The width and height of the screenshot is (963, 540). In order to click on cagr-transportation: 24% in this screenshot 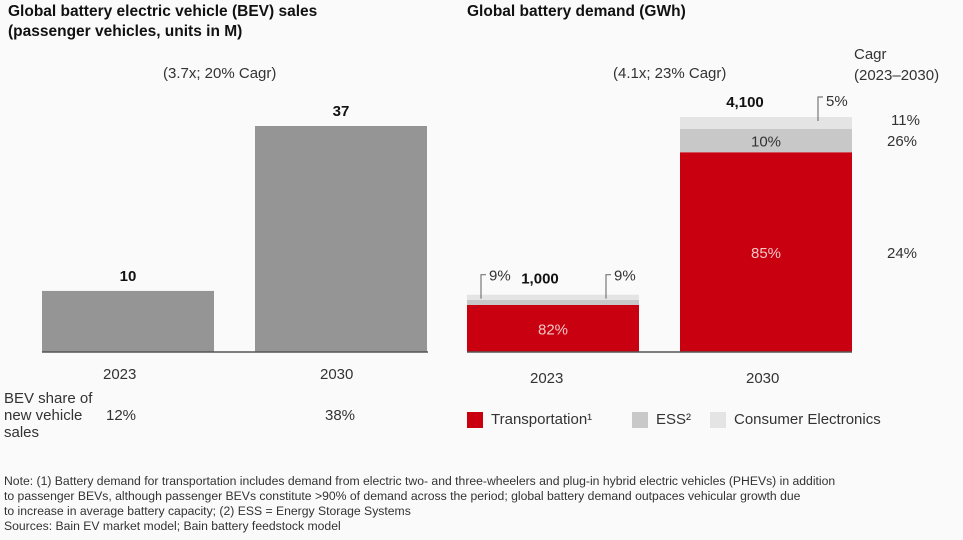, I will do `click(902, 253)`.